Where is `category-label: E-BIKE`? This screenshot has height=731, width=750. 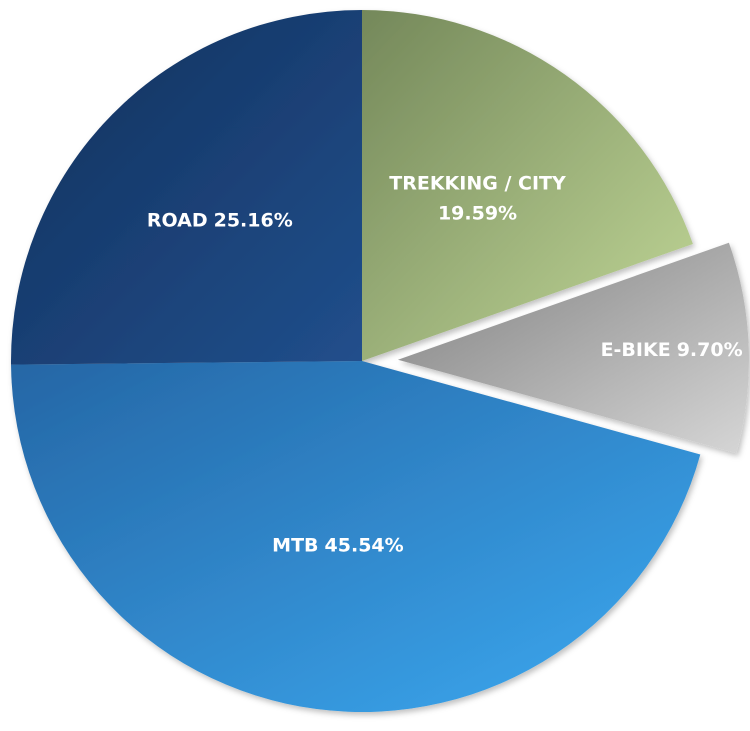
category-label: E-BIKE is located at coordinates (636, 350).